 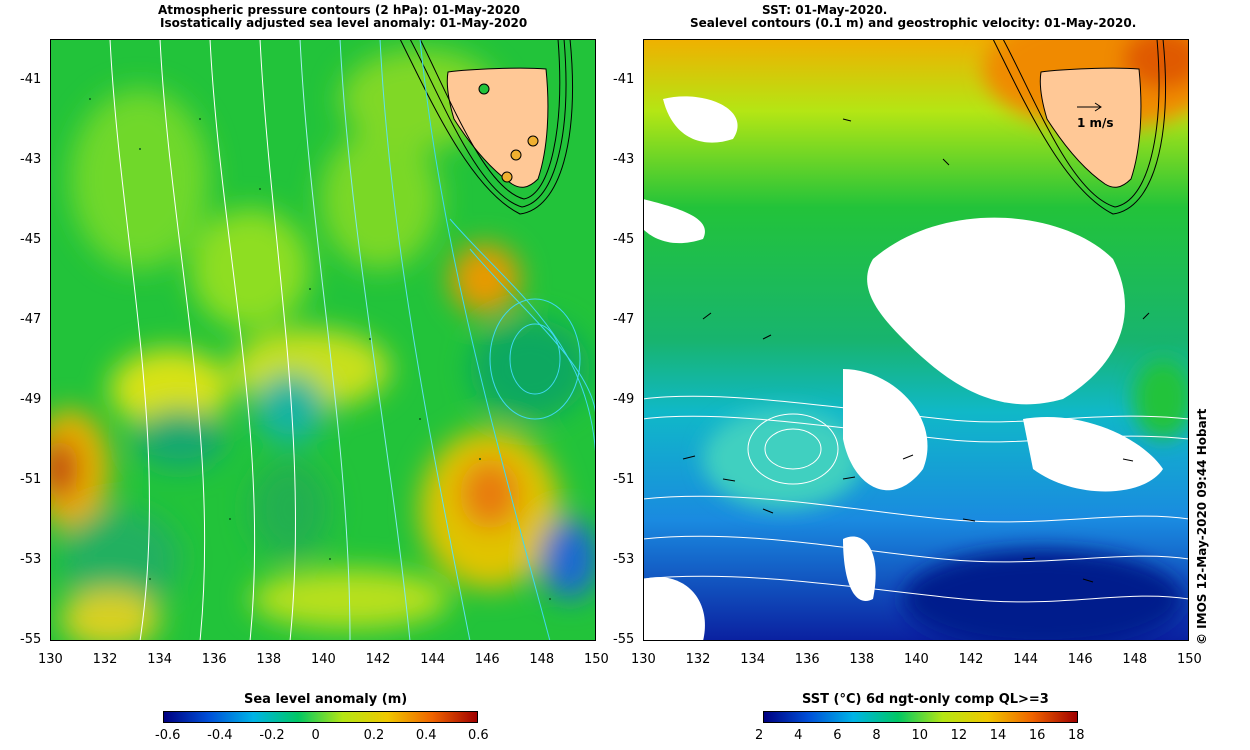 What do you see at coordinates (998, 735) in the screenshot?
I see `colorbar-tick-label: 14` at bounding box center [998, 735].